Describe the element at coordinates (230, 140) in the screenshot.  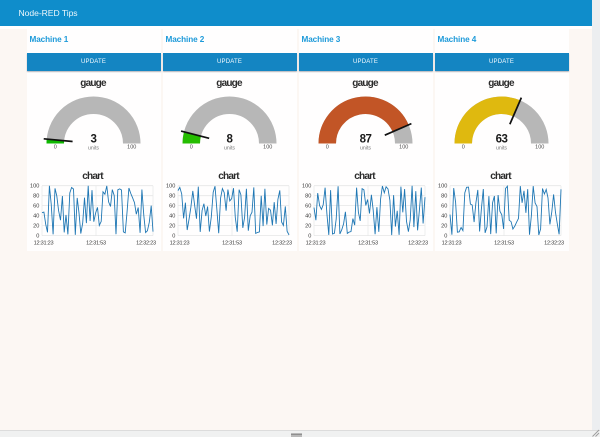
I see `svg-text: 8` at that location.